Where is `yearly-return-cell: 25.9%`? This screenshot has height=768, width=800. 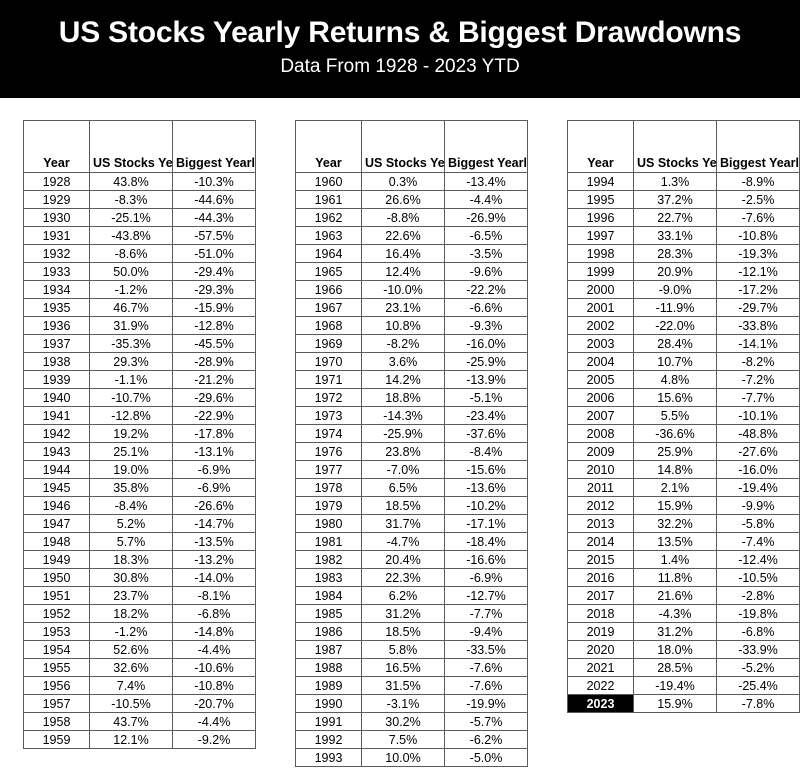
yearly-return-cell: 25.9% is located at coordinates (675, 451).